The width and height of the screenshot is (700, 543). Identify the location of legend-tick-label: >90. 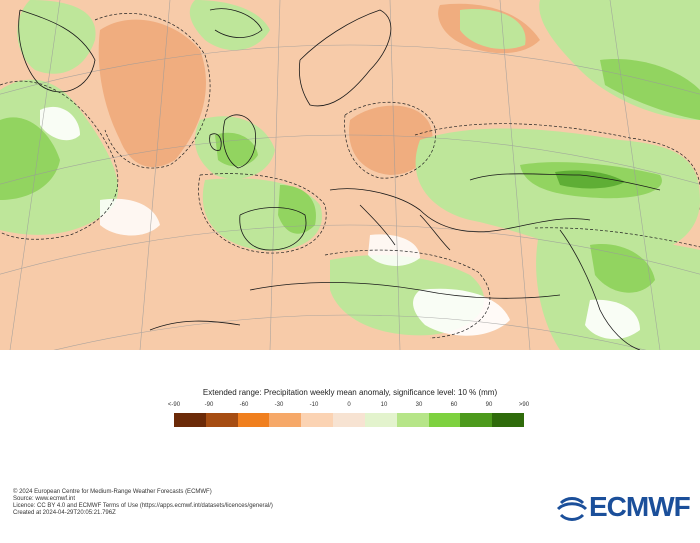
(524, 405).